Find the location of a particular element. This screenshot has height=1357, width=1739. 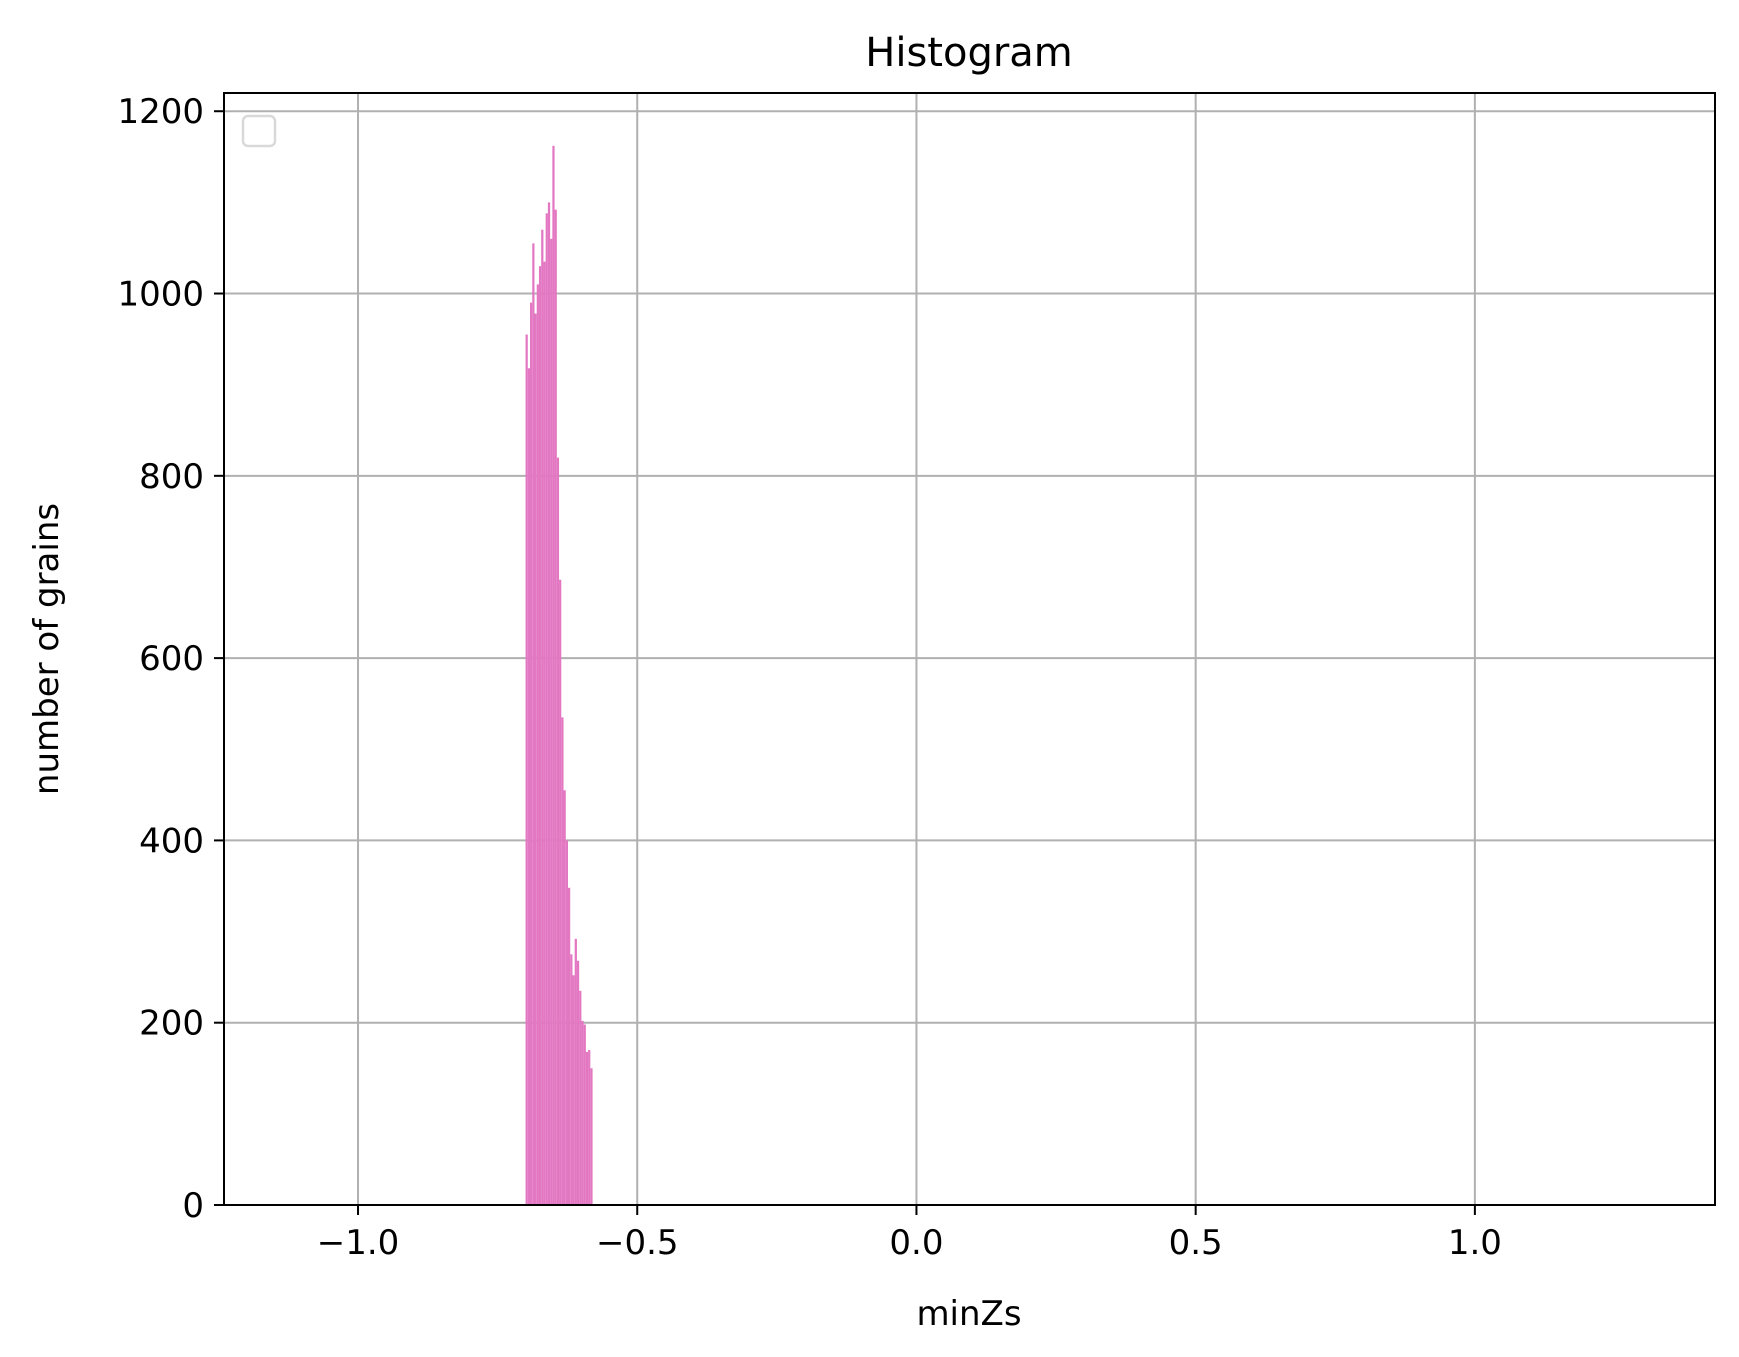

x-tick-label: −1.0 is located at coordinates (358, 1243).